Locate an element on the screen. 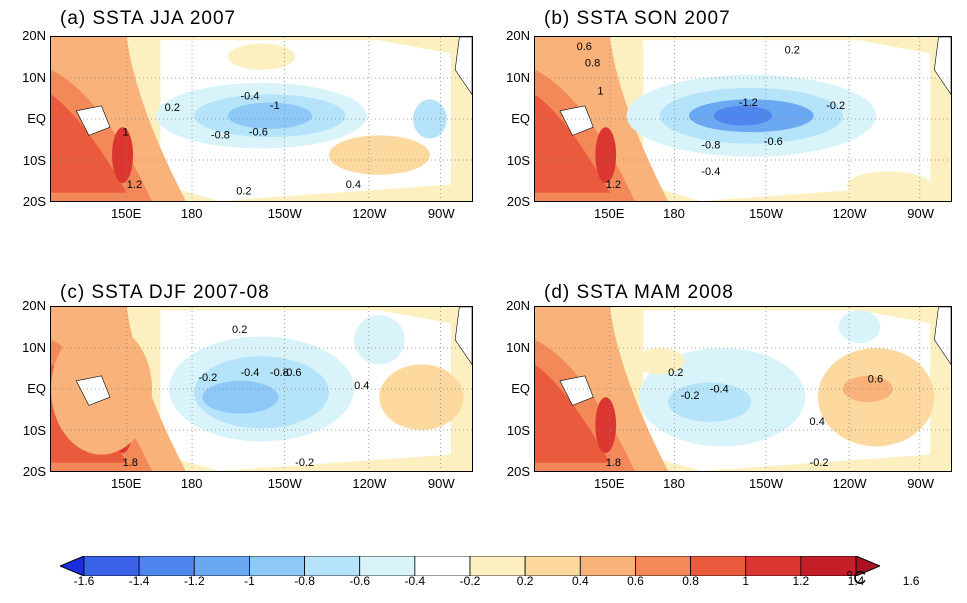 The image size is (967, 603). sst-map-d: -0.4 -0.2 0.2 0.4 0.6 1.8 -0.2 is located at coordinates (743, 389).